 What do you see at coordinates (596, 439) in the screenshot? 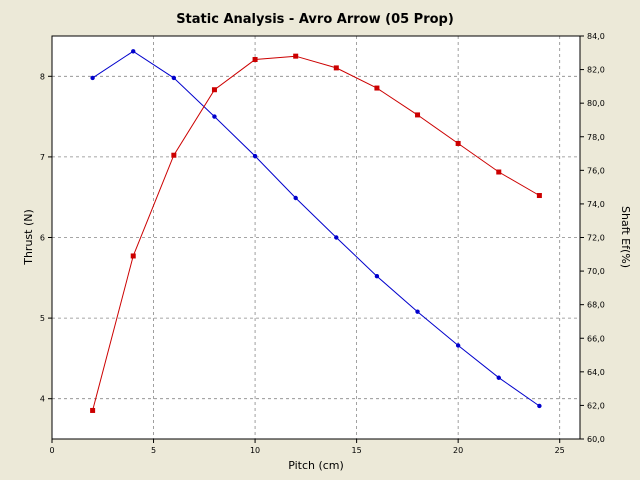
I see `y-right-tick-label: 60,0` at bounding box center [596, 439].